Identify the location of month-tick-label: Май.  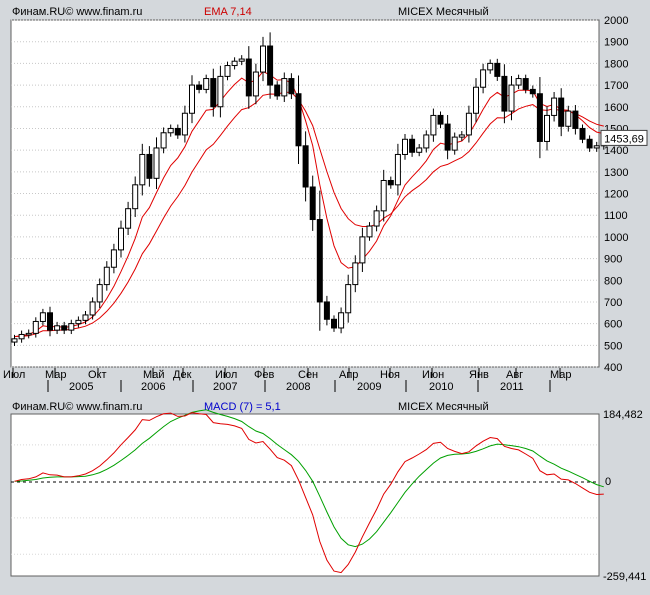
(154, 375).